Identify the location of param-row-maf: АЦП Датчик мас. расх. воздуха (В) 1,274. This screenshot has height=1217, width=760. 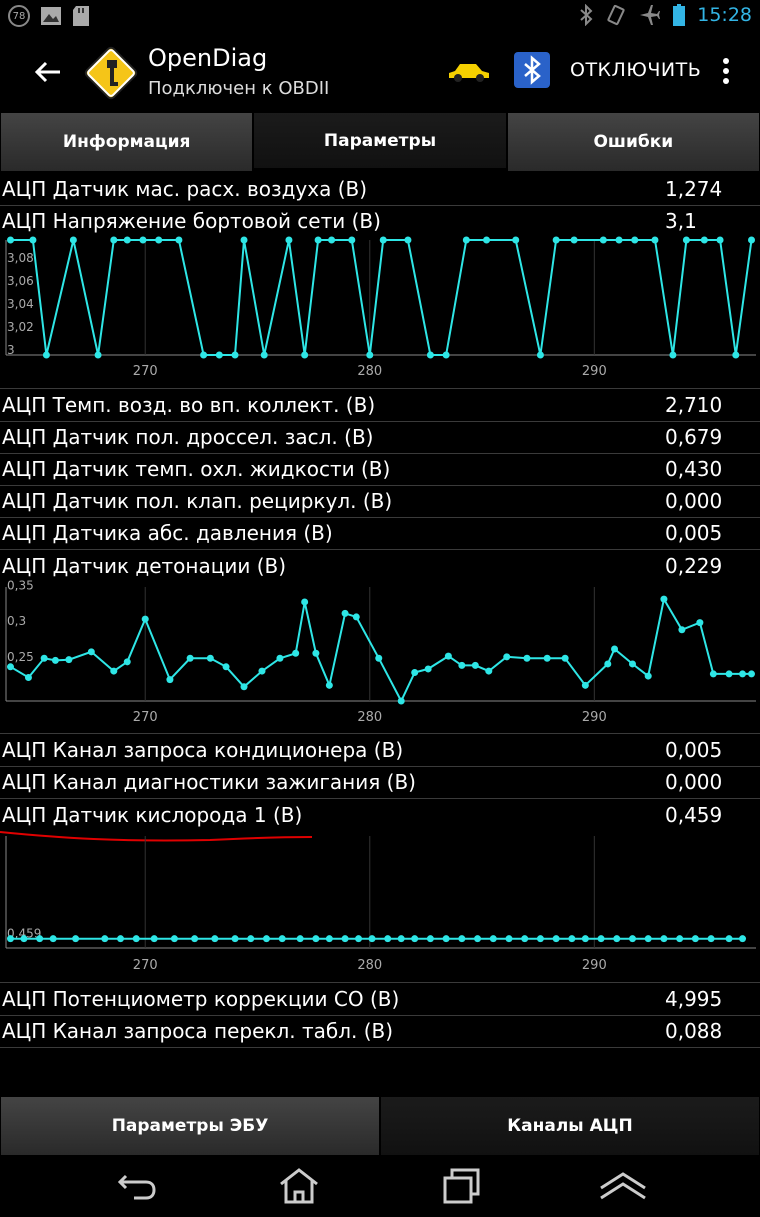
(380, 190).